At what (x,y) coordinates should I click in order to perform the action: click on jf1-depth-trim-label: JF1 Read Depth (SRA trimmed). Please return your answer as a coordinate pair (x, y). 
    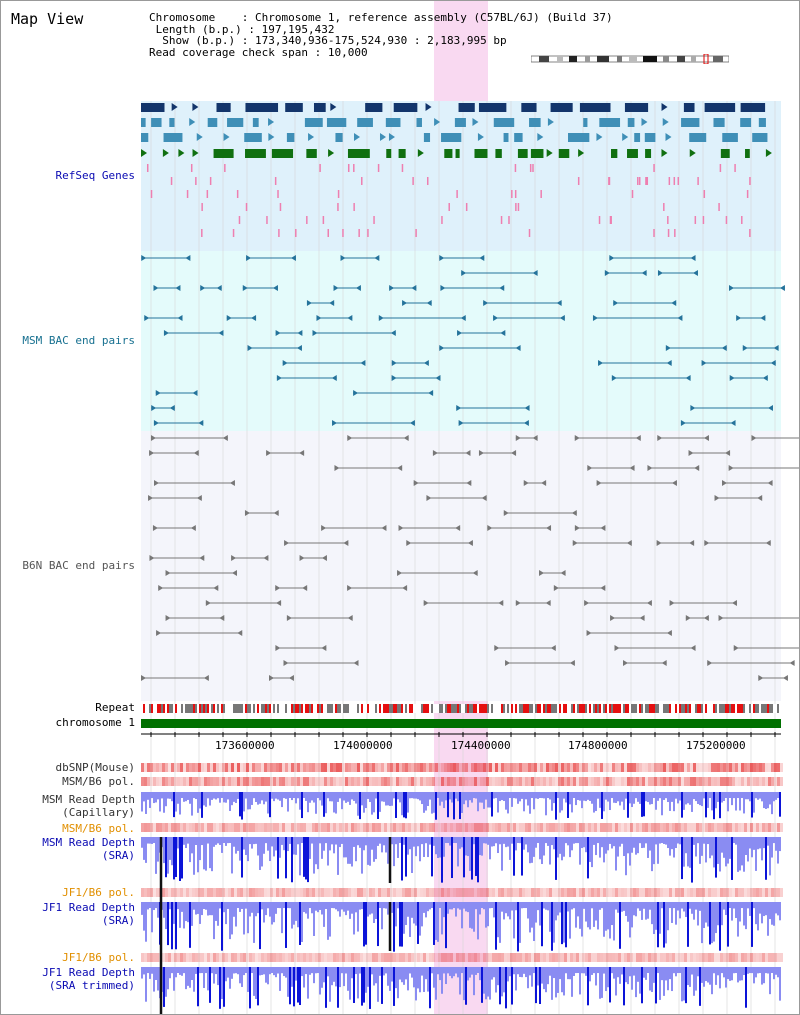
    Looking at the image, I should click on (88, 979).